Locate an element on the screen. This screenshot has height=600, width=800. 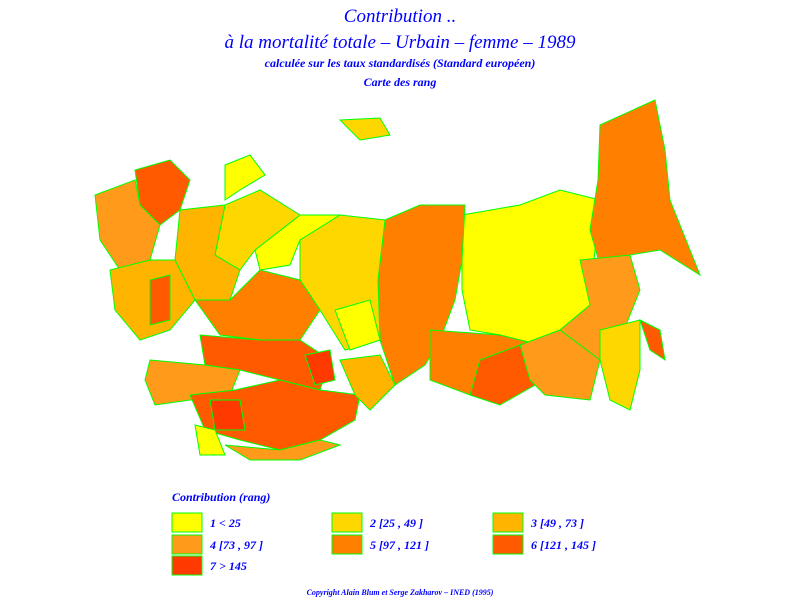
map-label: Carte des rang is located at coordinates (400, 82).